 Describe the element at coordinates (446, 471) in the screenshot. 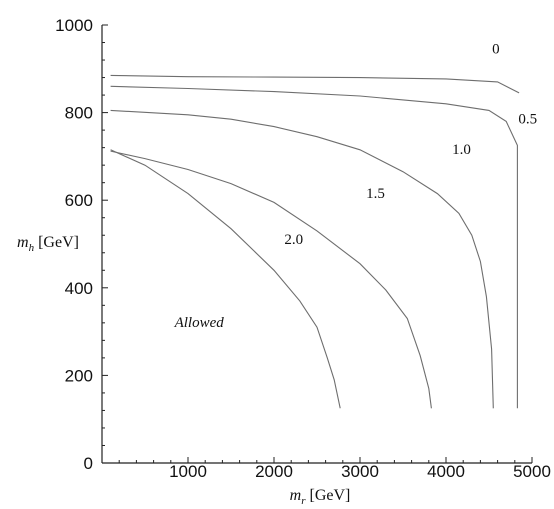

I see `x-tick-label: 4000` at that location.